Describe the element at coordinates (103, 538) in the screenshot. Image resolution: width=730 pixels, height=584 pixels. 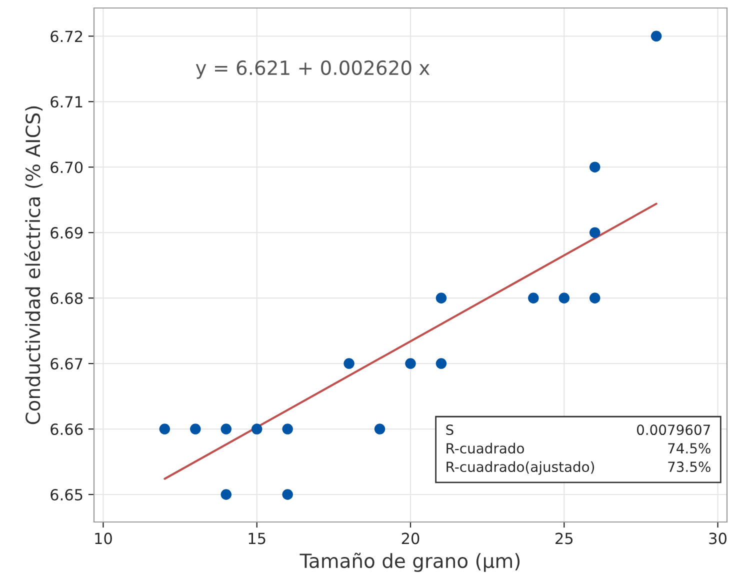
I see `x-tick-label: 10` at that location.